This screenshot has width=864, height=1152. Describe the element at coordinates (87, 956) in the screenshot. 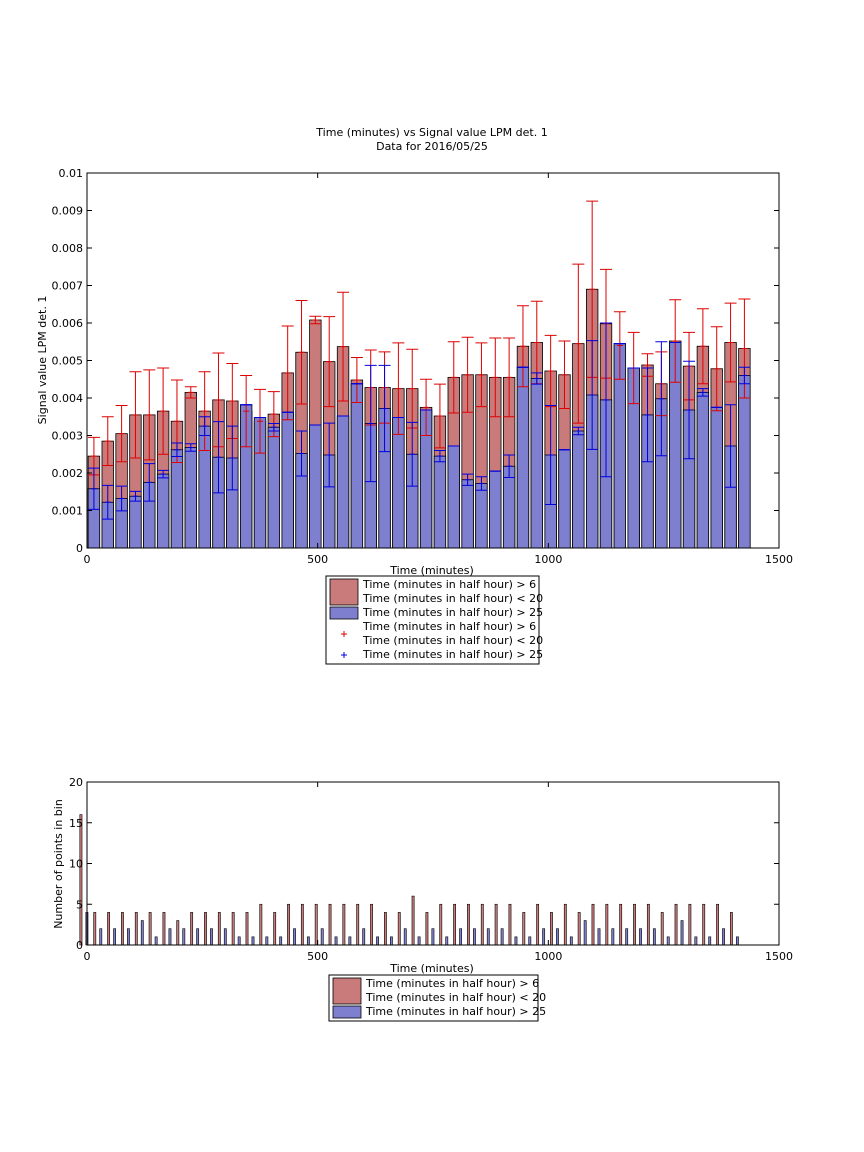

I see `x-tick-label: 0` at that location.